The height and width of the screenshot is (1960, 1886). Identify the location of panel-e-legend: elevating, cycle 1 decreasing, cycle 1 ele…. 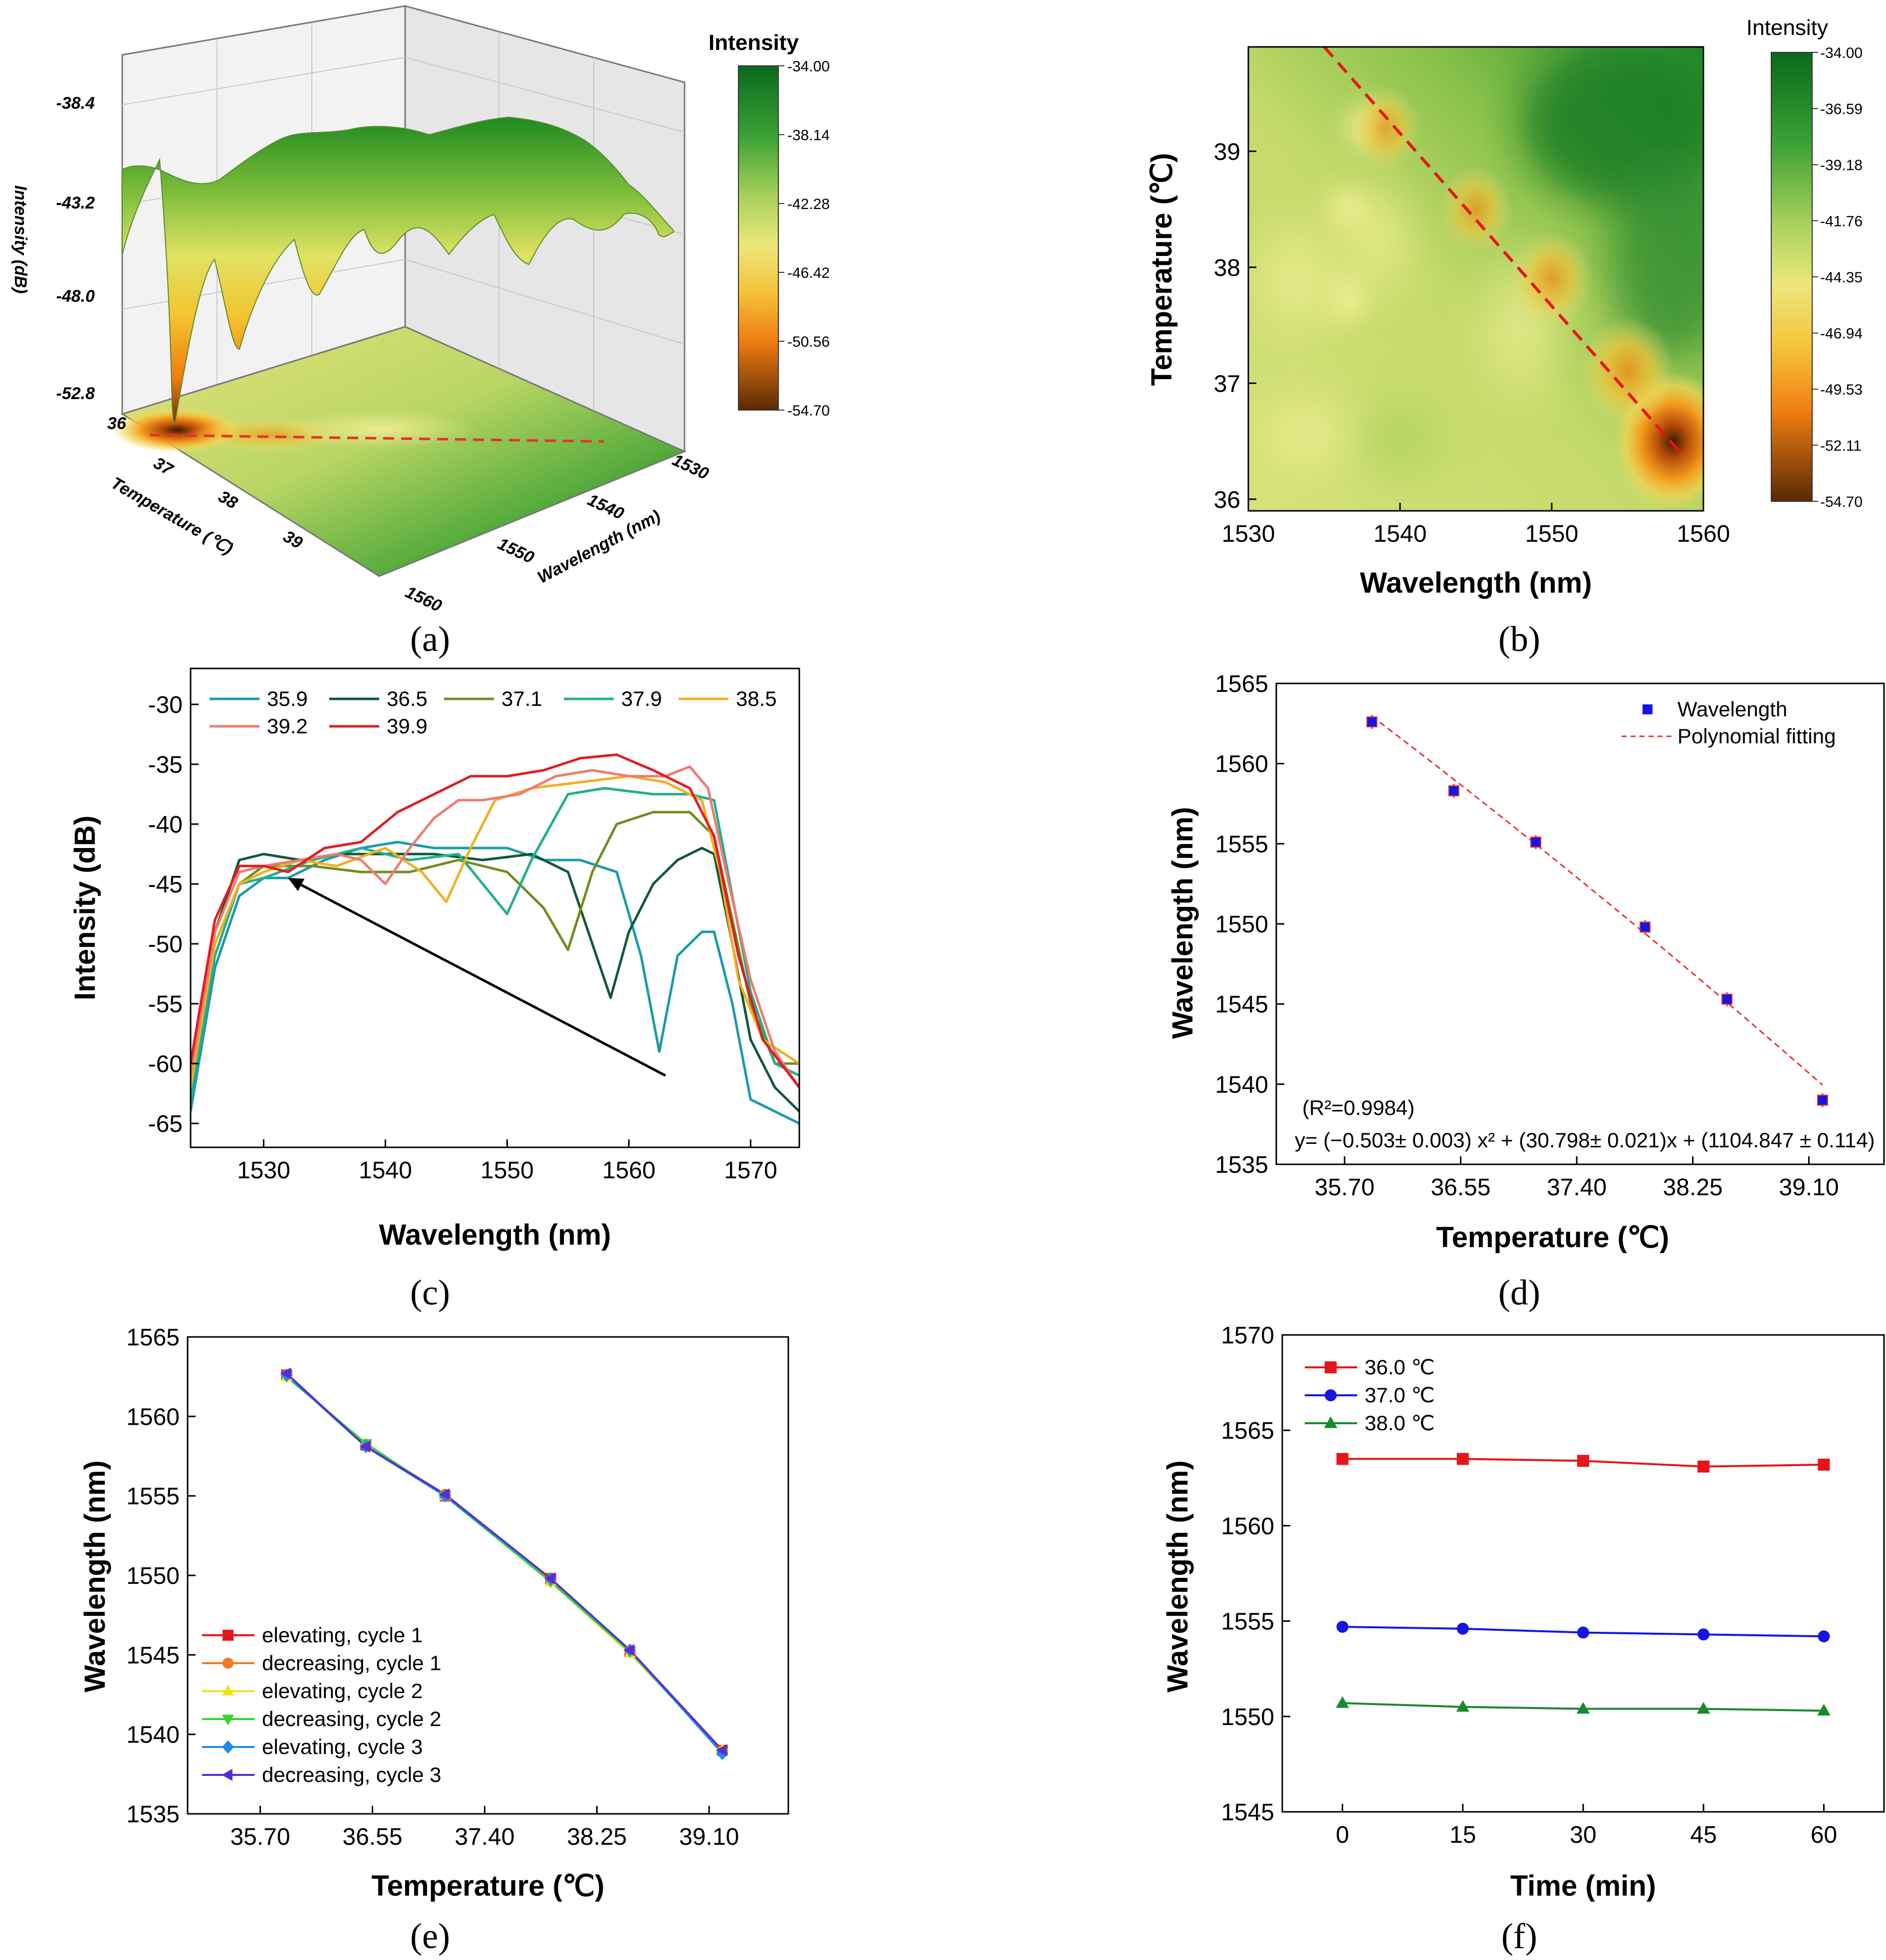
(322, 1704).